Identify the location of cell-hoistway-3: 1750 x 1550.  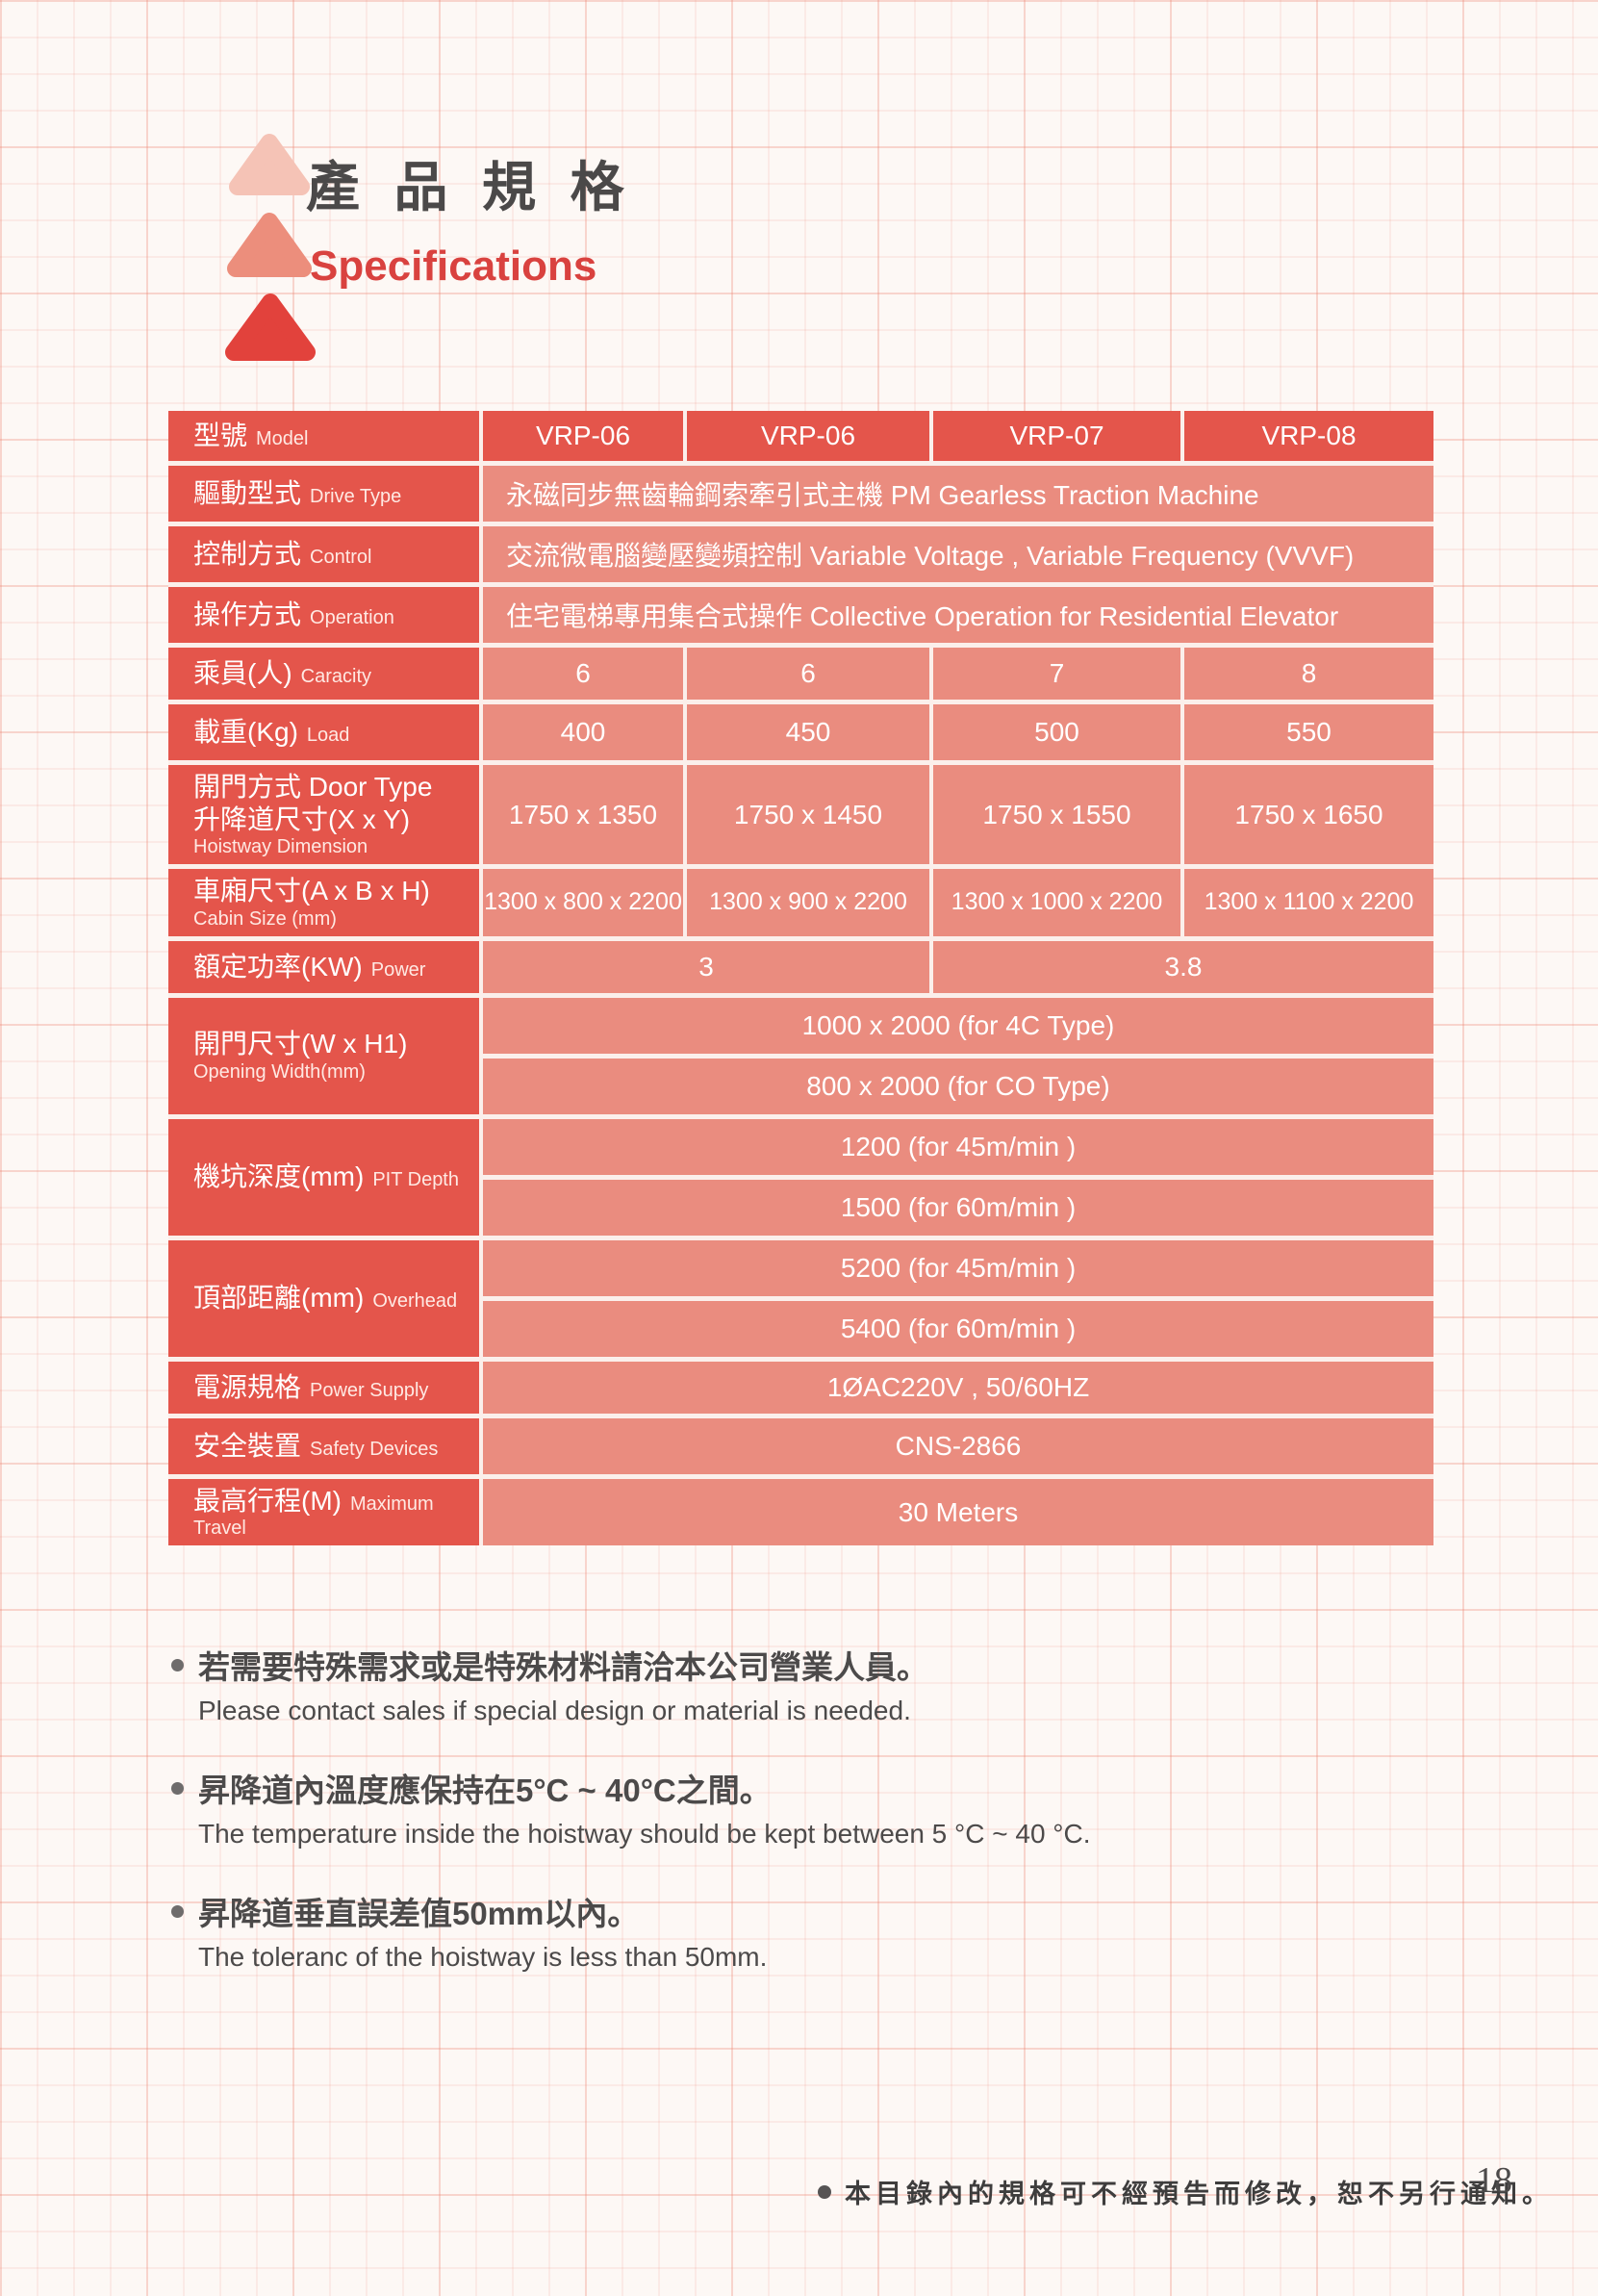
(1058, 817).